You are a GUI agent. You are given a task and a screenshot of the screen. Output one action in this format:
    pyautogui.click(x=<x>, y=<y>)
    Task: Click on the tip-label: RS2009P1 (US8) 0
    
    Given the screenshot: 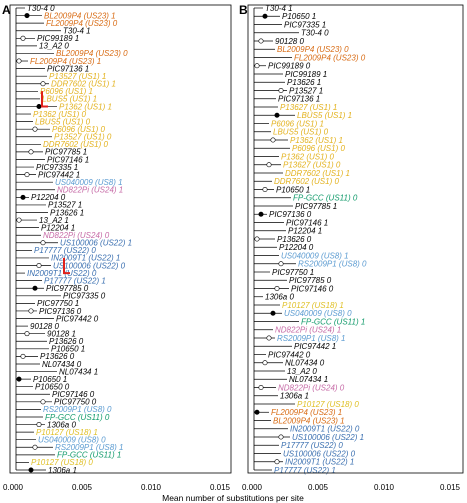 What is the action you would take?
    pyautogui.click(x=77, y=409)
    